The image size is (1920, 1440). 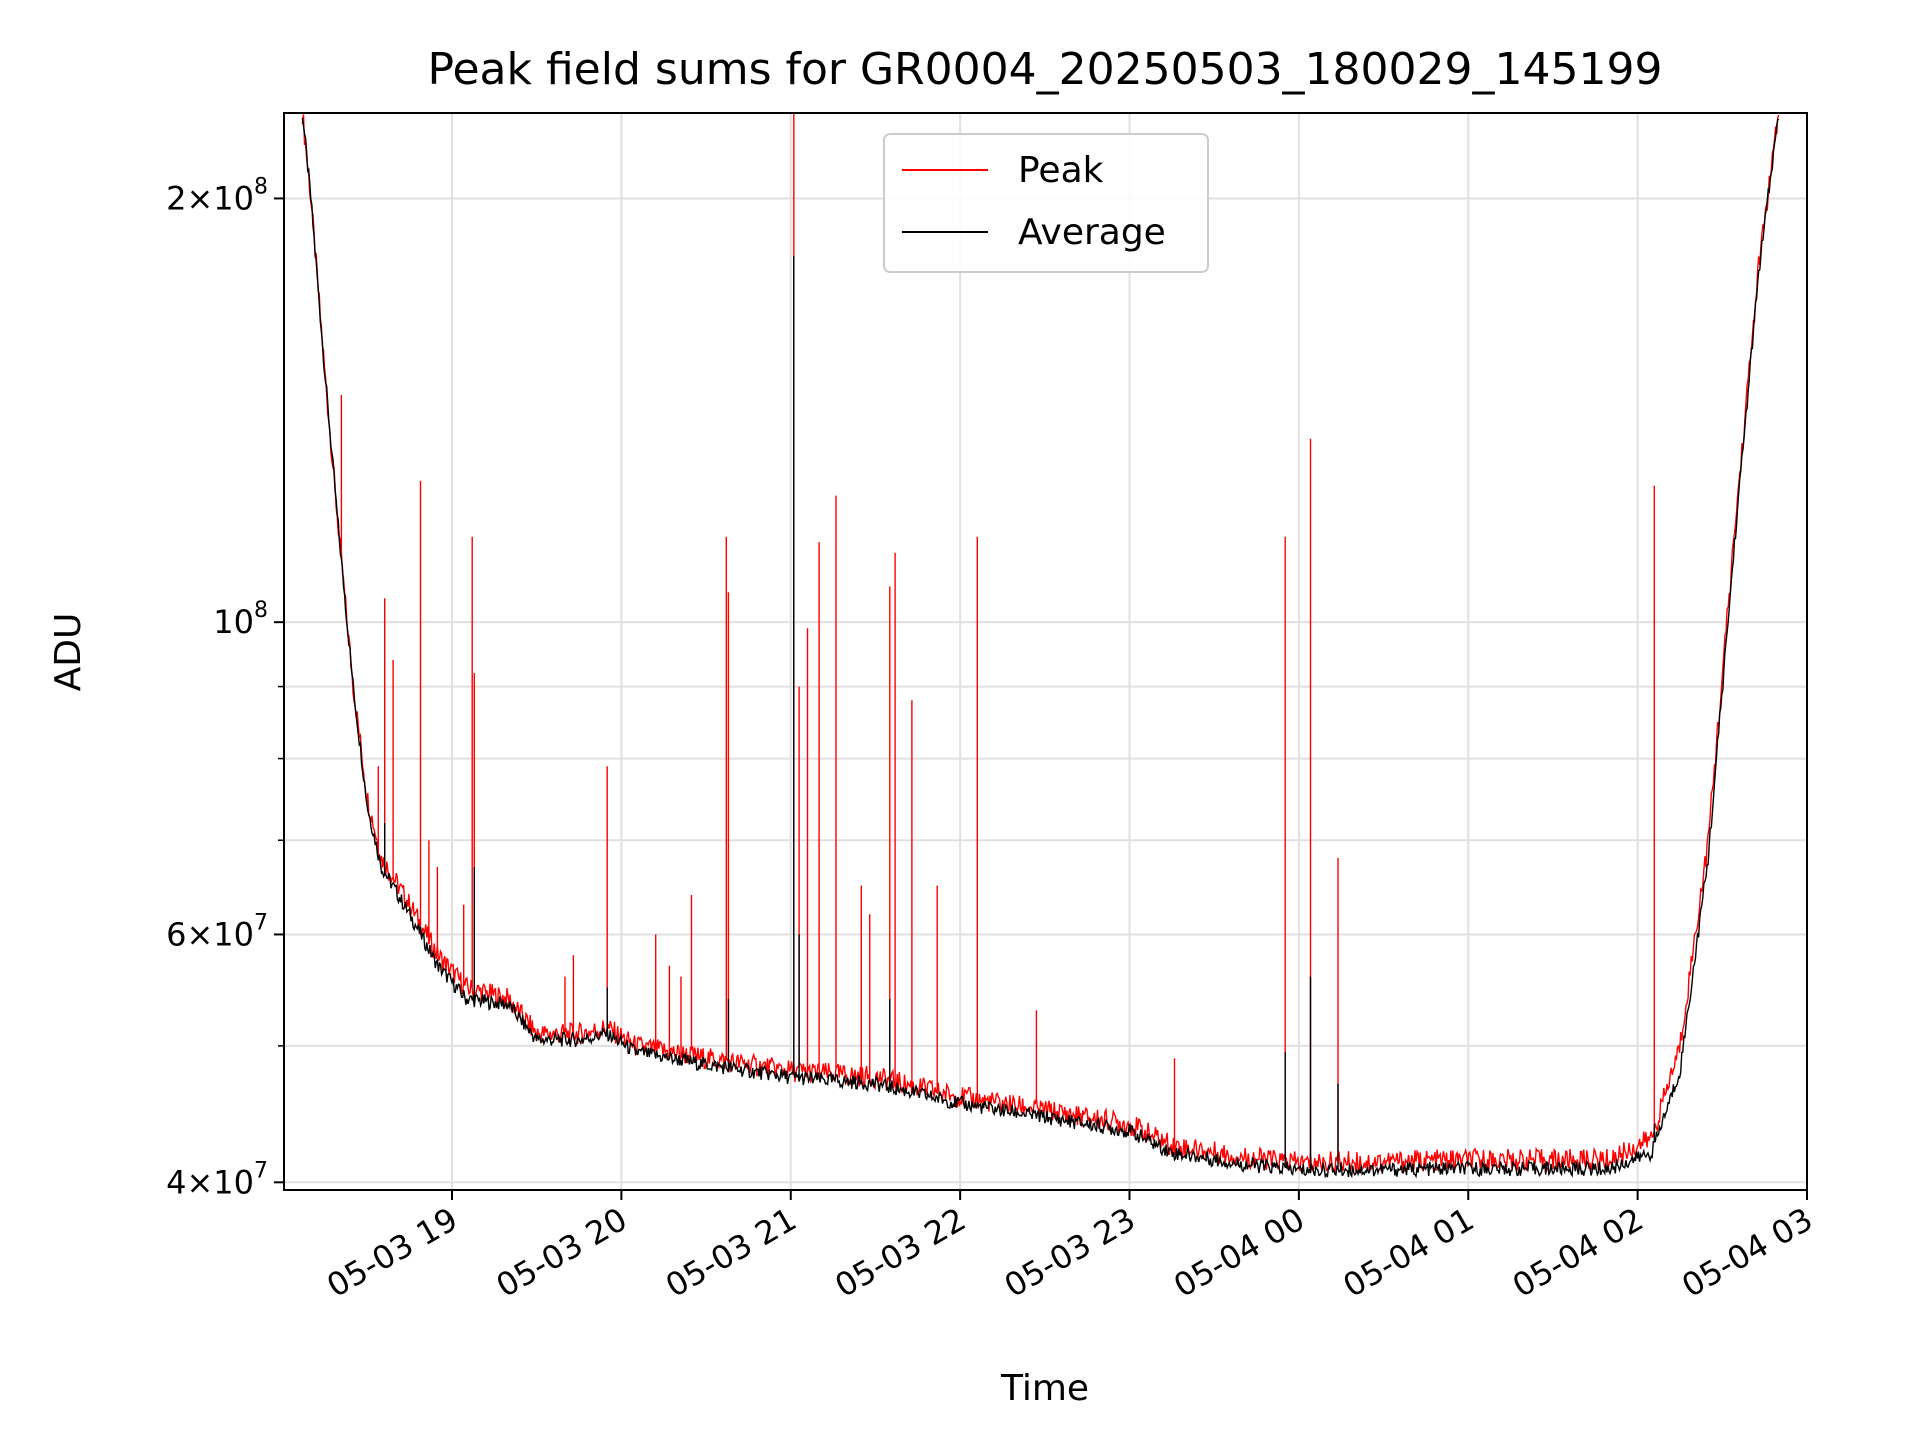 What do you see at coordinates (240, 619) in the screenshot?
I see `y-tick-label: 108` at bounding box center [240, 619].